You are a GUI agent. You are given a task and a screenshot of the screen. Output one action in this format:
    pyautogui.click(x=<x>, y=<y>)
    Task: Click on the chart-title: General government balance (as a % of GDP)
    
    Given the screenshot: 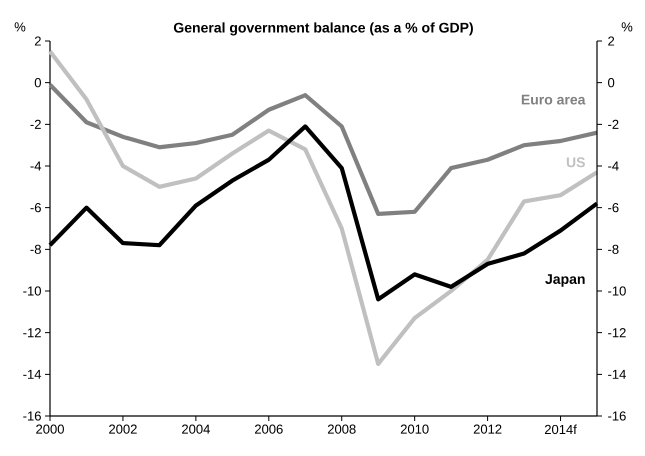 What is the action you would take?
    pyautogui.click(x=323, y=29)
    